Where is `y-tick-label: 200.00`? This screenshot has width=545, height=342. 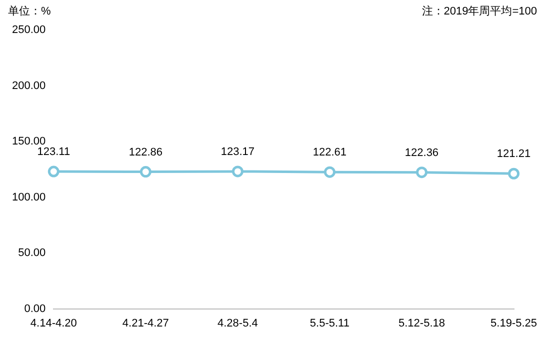 y-tick-label: 200.00 is located at coordinates (29, 86).